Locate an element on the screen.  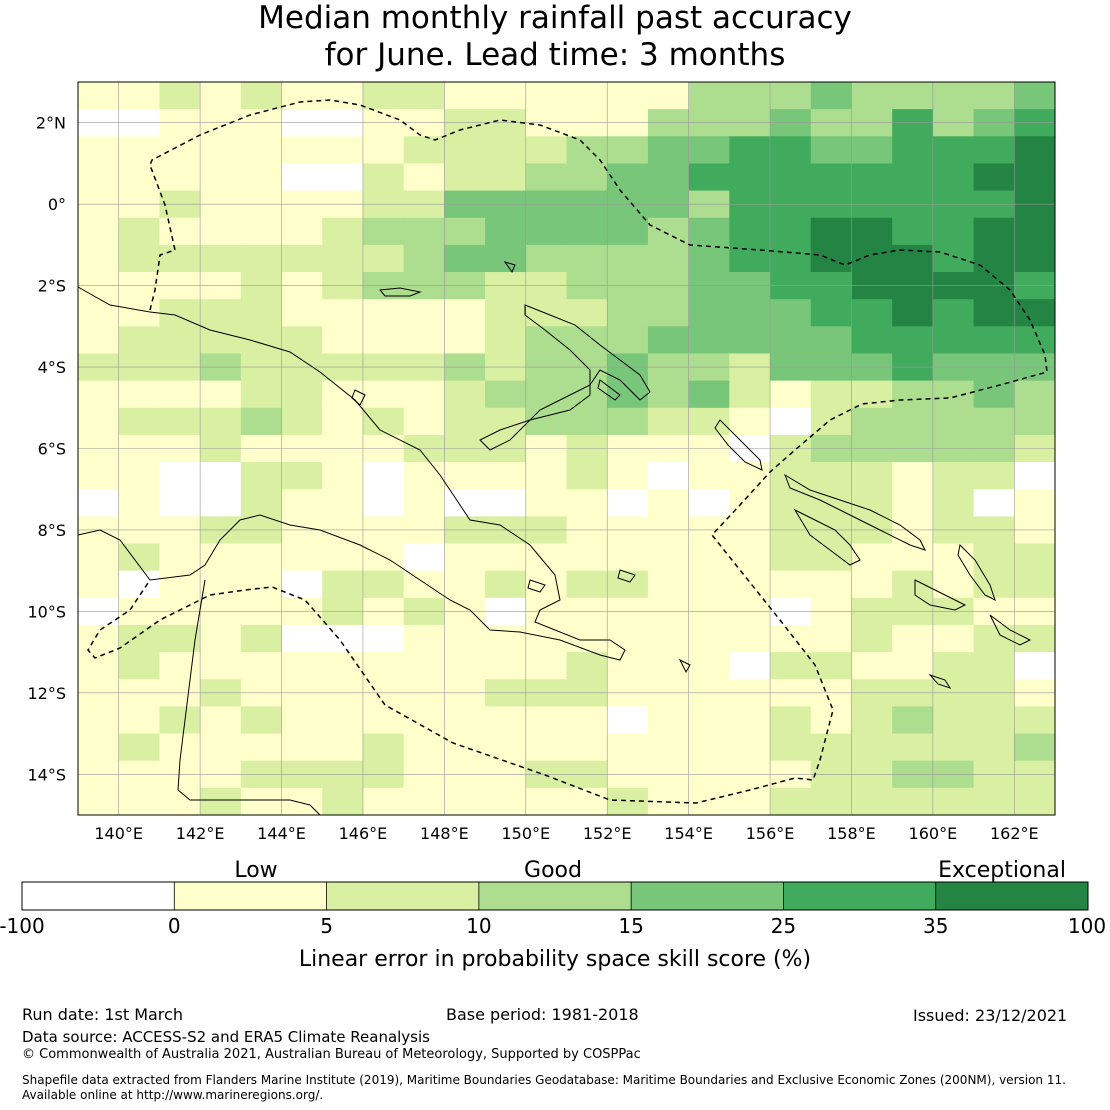
lon-tick-label: 144°E is located at coordinates (281, 833).